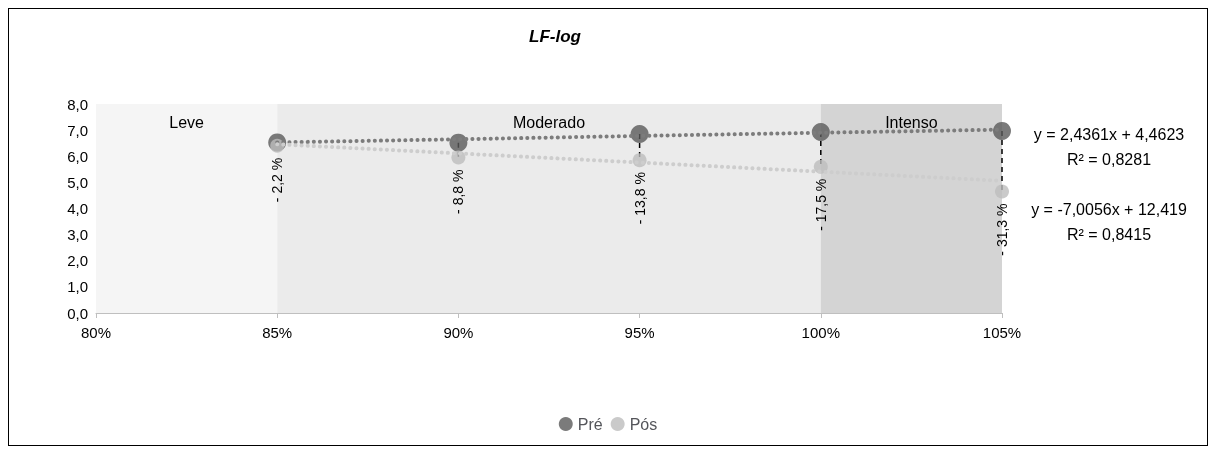 This screenshot has height=454, width=1216. I want to click on text: R² = 0,8281, so click(1109, 159).